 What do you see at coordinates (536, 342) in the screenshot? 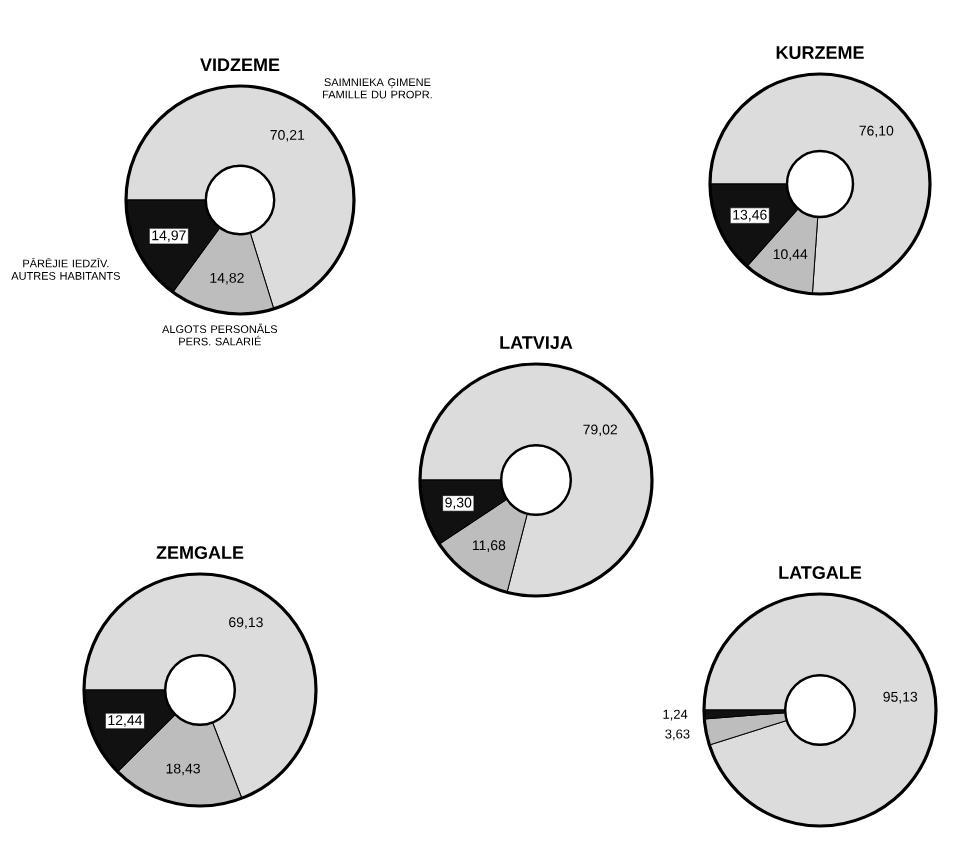
I see `chart-title: LATVIJA` at bounding box center [536, 342].